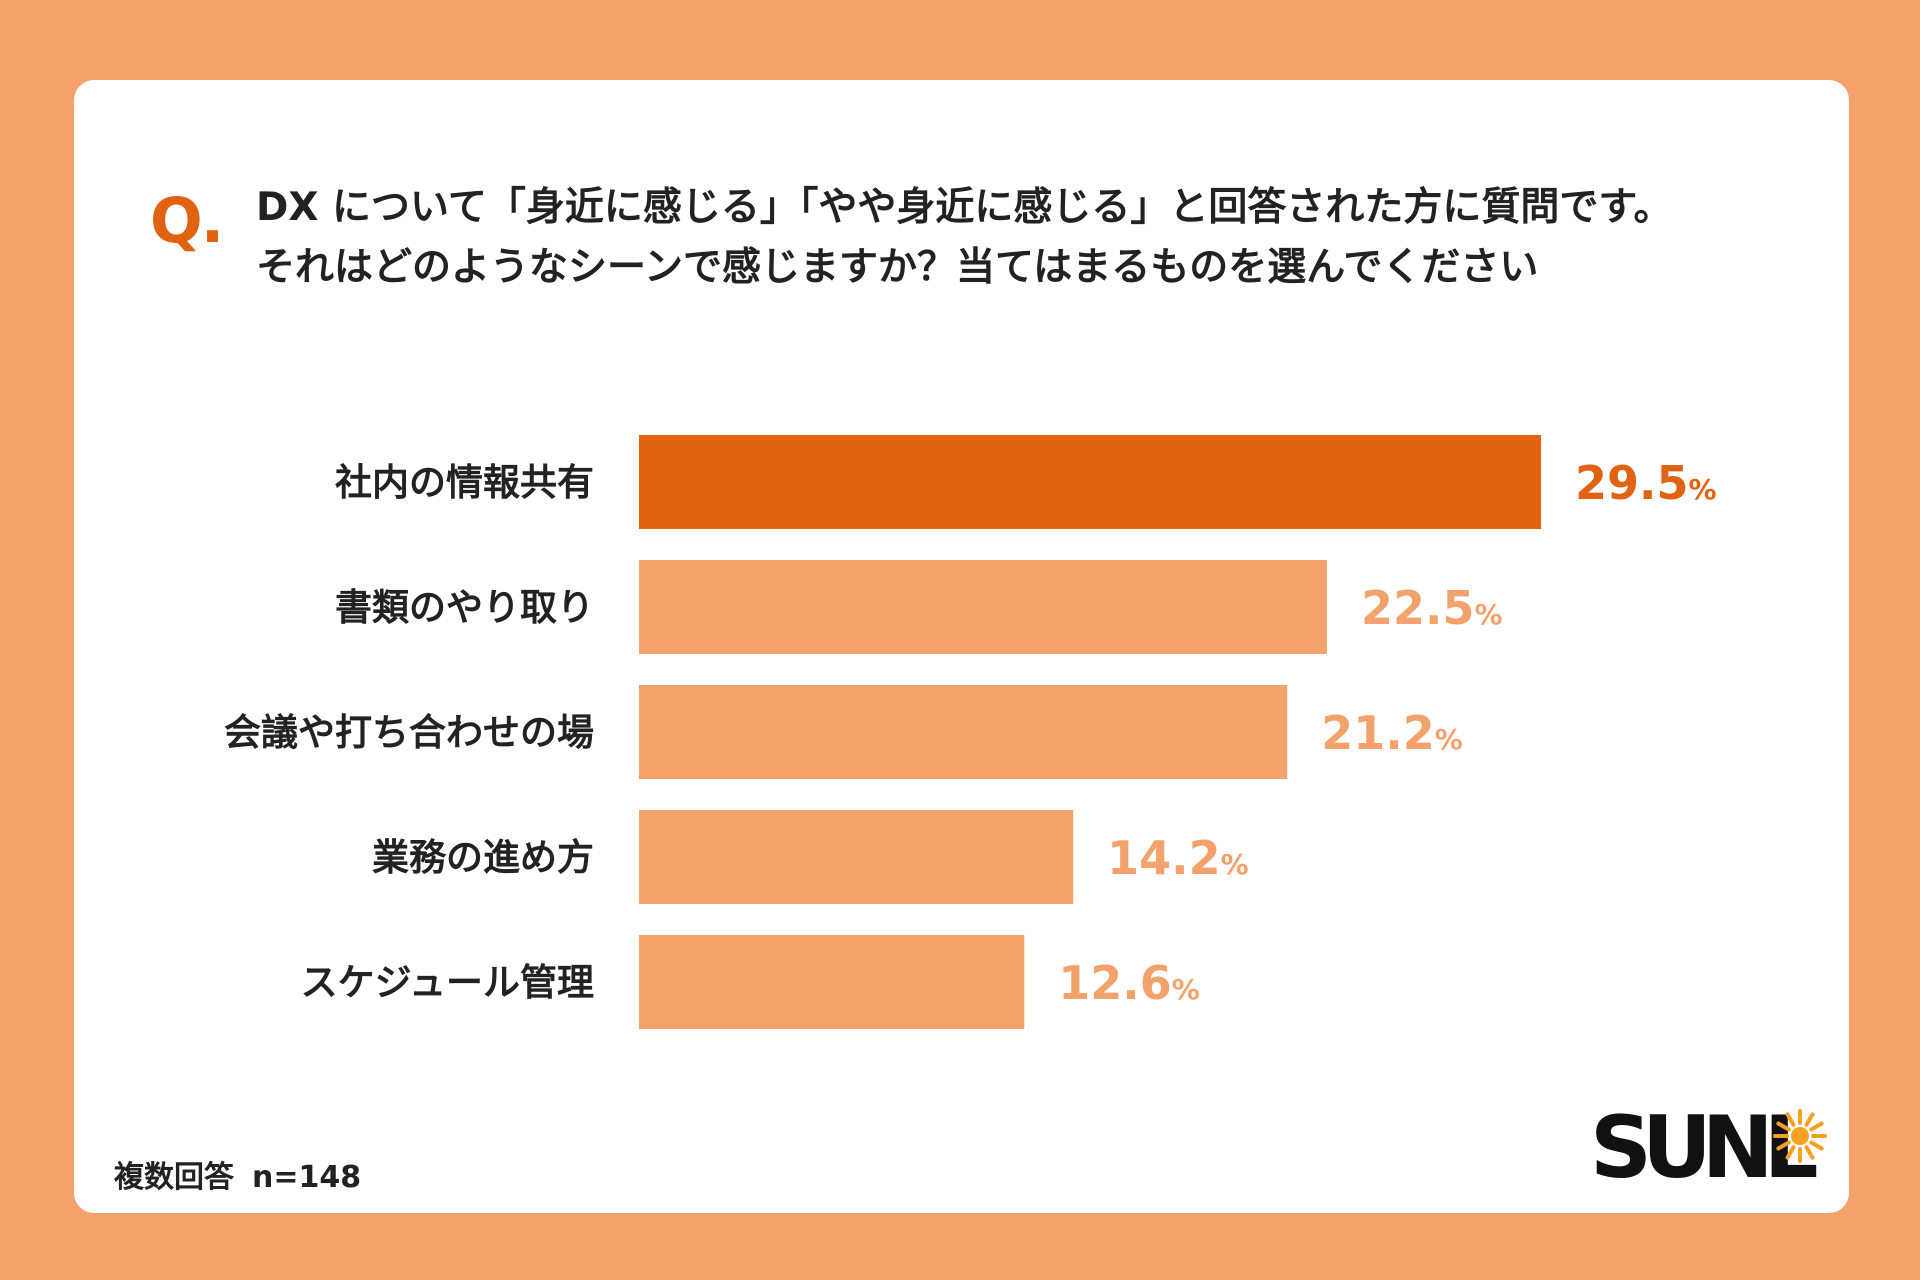 Image resolution: width=1920 pixels, height=1280 pixels. I want to click on footnote-label: 複数回答, so click(174, 1177).